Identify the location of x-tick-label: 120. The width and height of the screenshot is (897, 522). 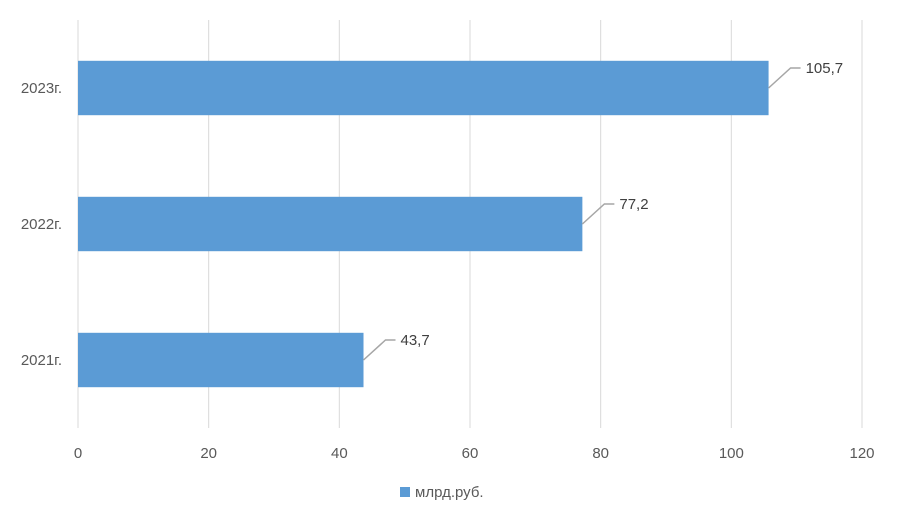
(861, 453).